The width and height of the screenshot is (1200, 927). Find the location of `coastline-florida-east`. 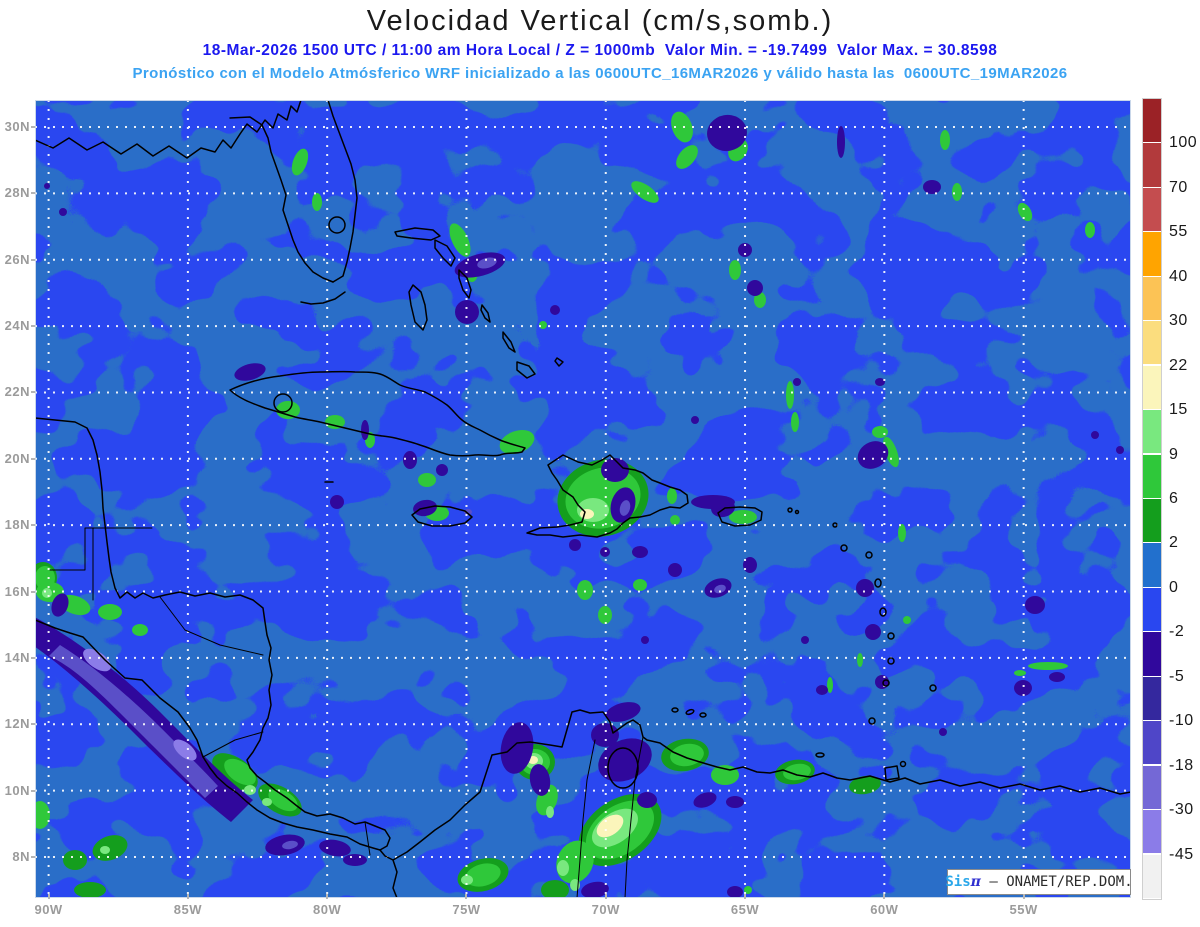

coastline-florida-east is located at coordinates (342, 191).